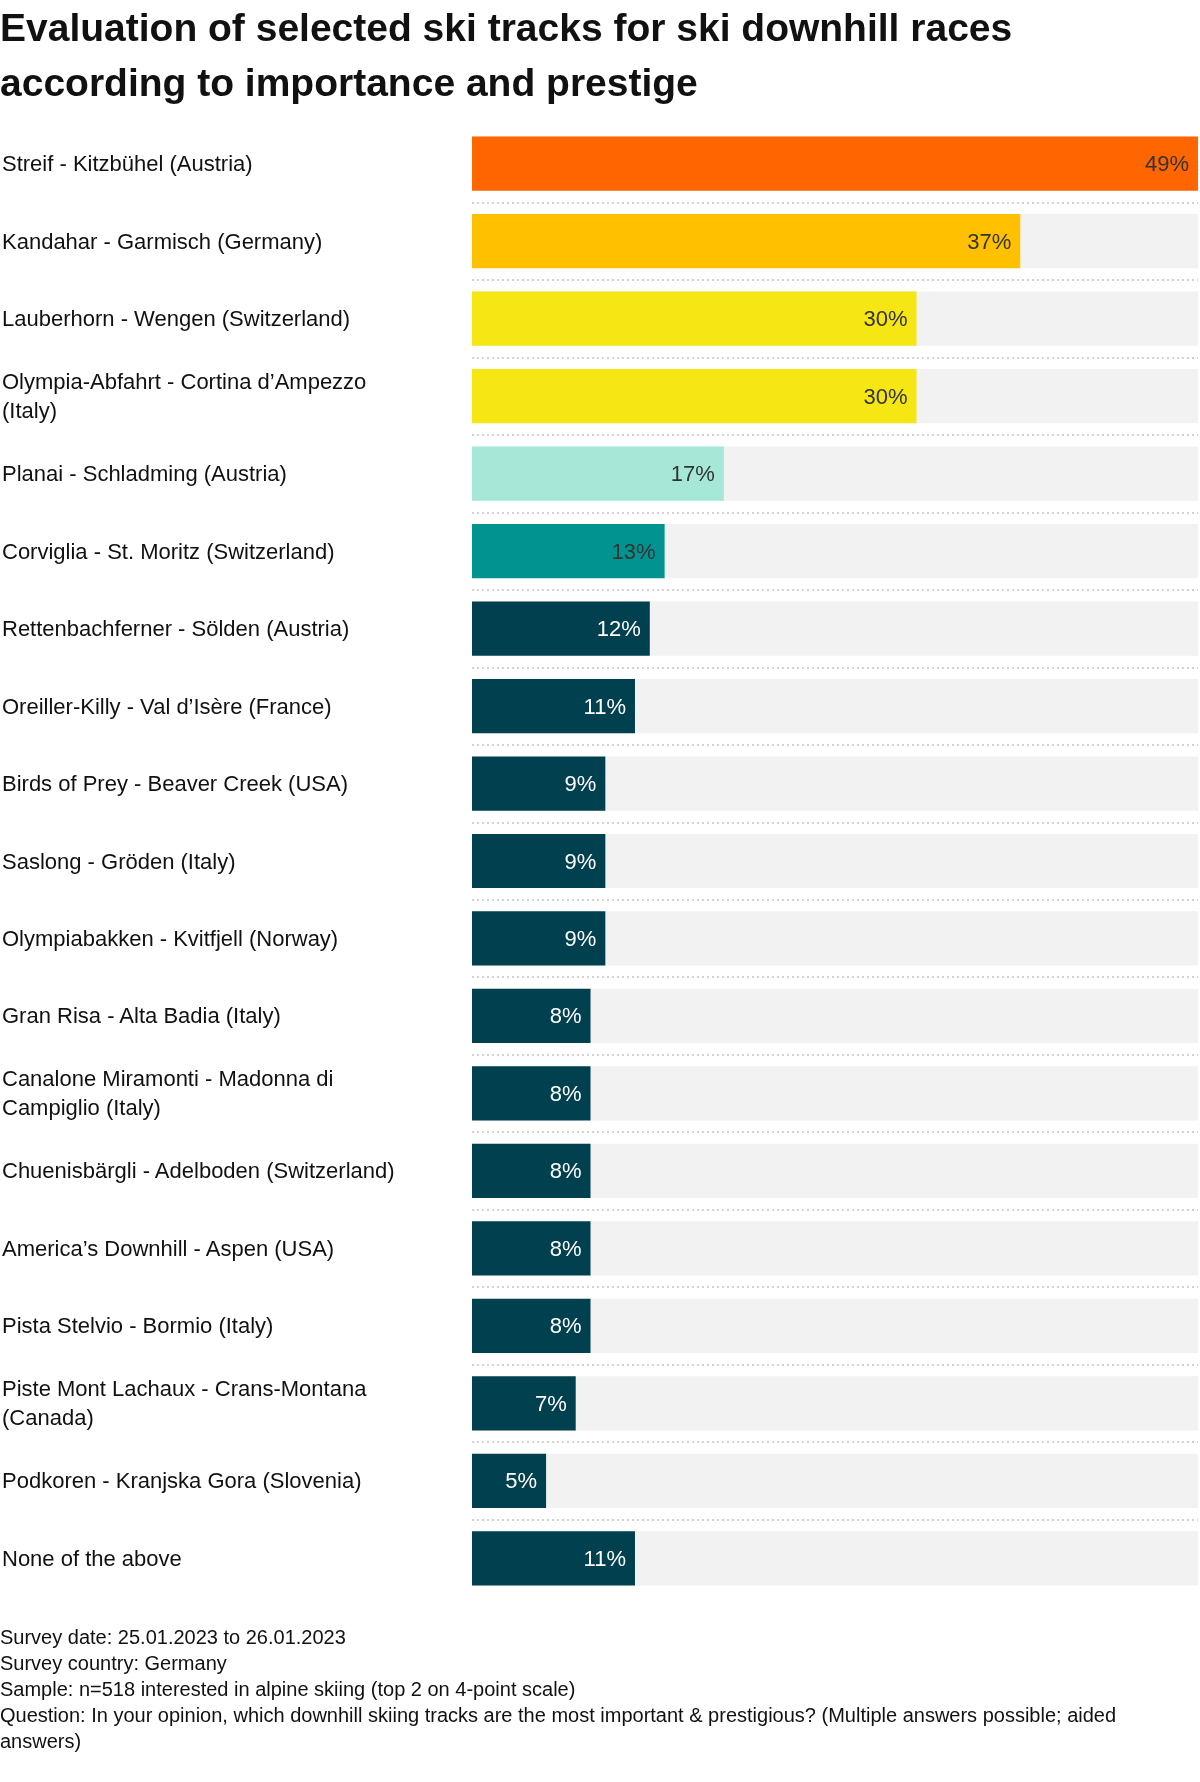 This screenshot has height=1782, width=1200. What do you see at coordinates (633, 551) in the screenshot?
I see `data-label: 13%` at bounding box center [633, 551].